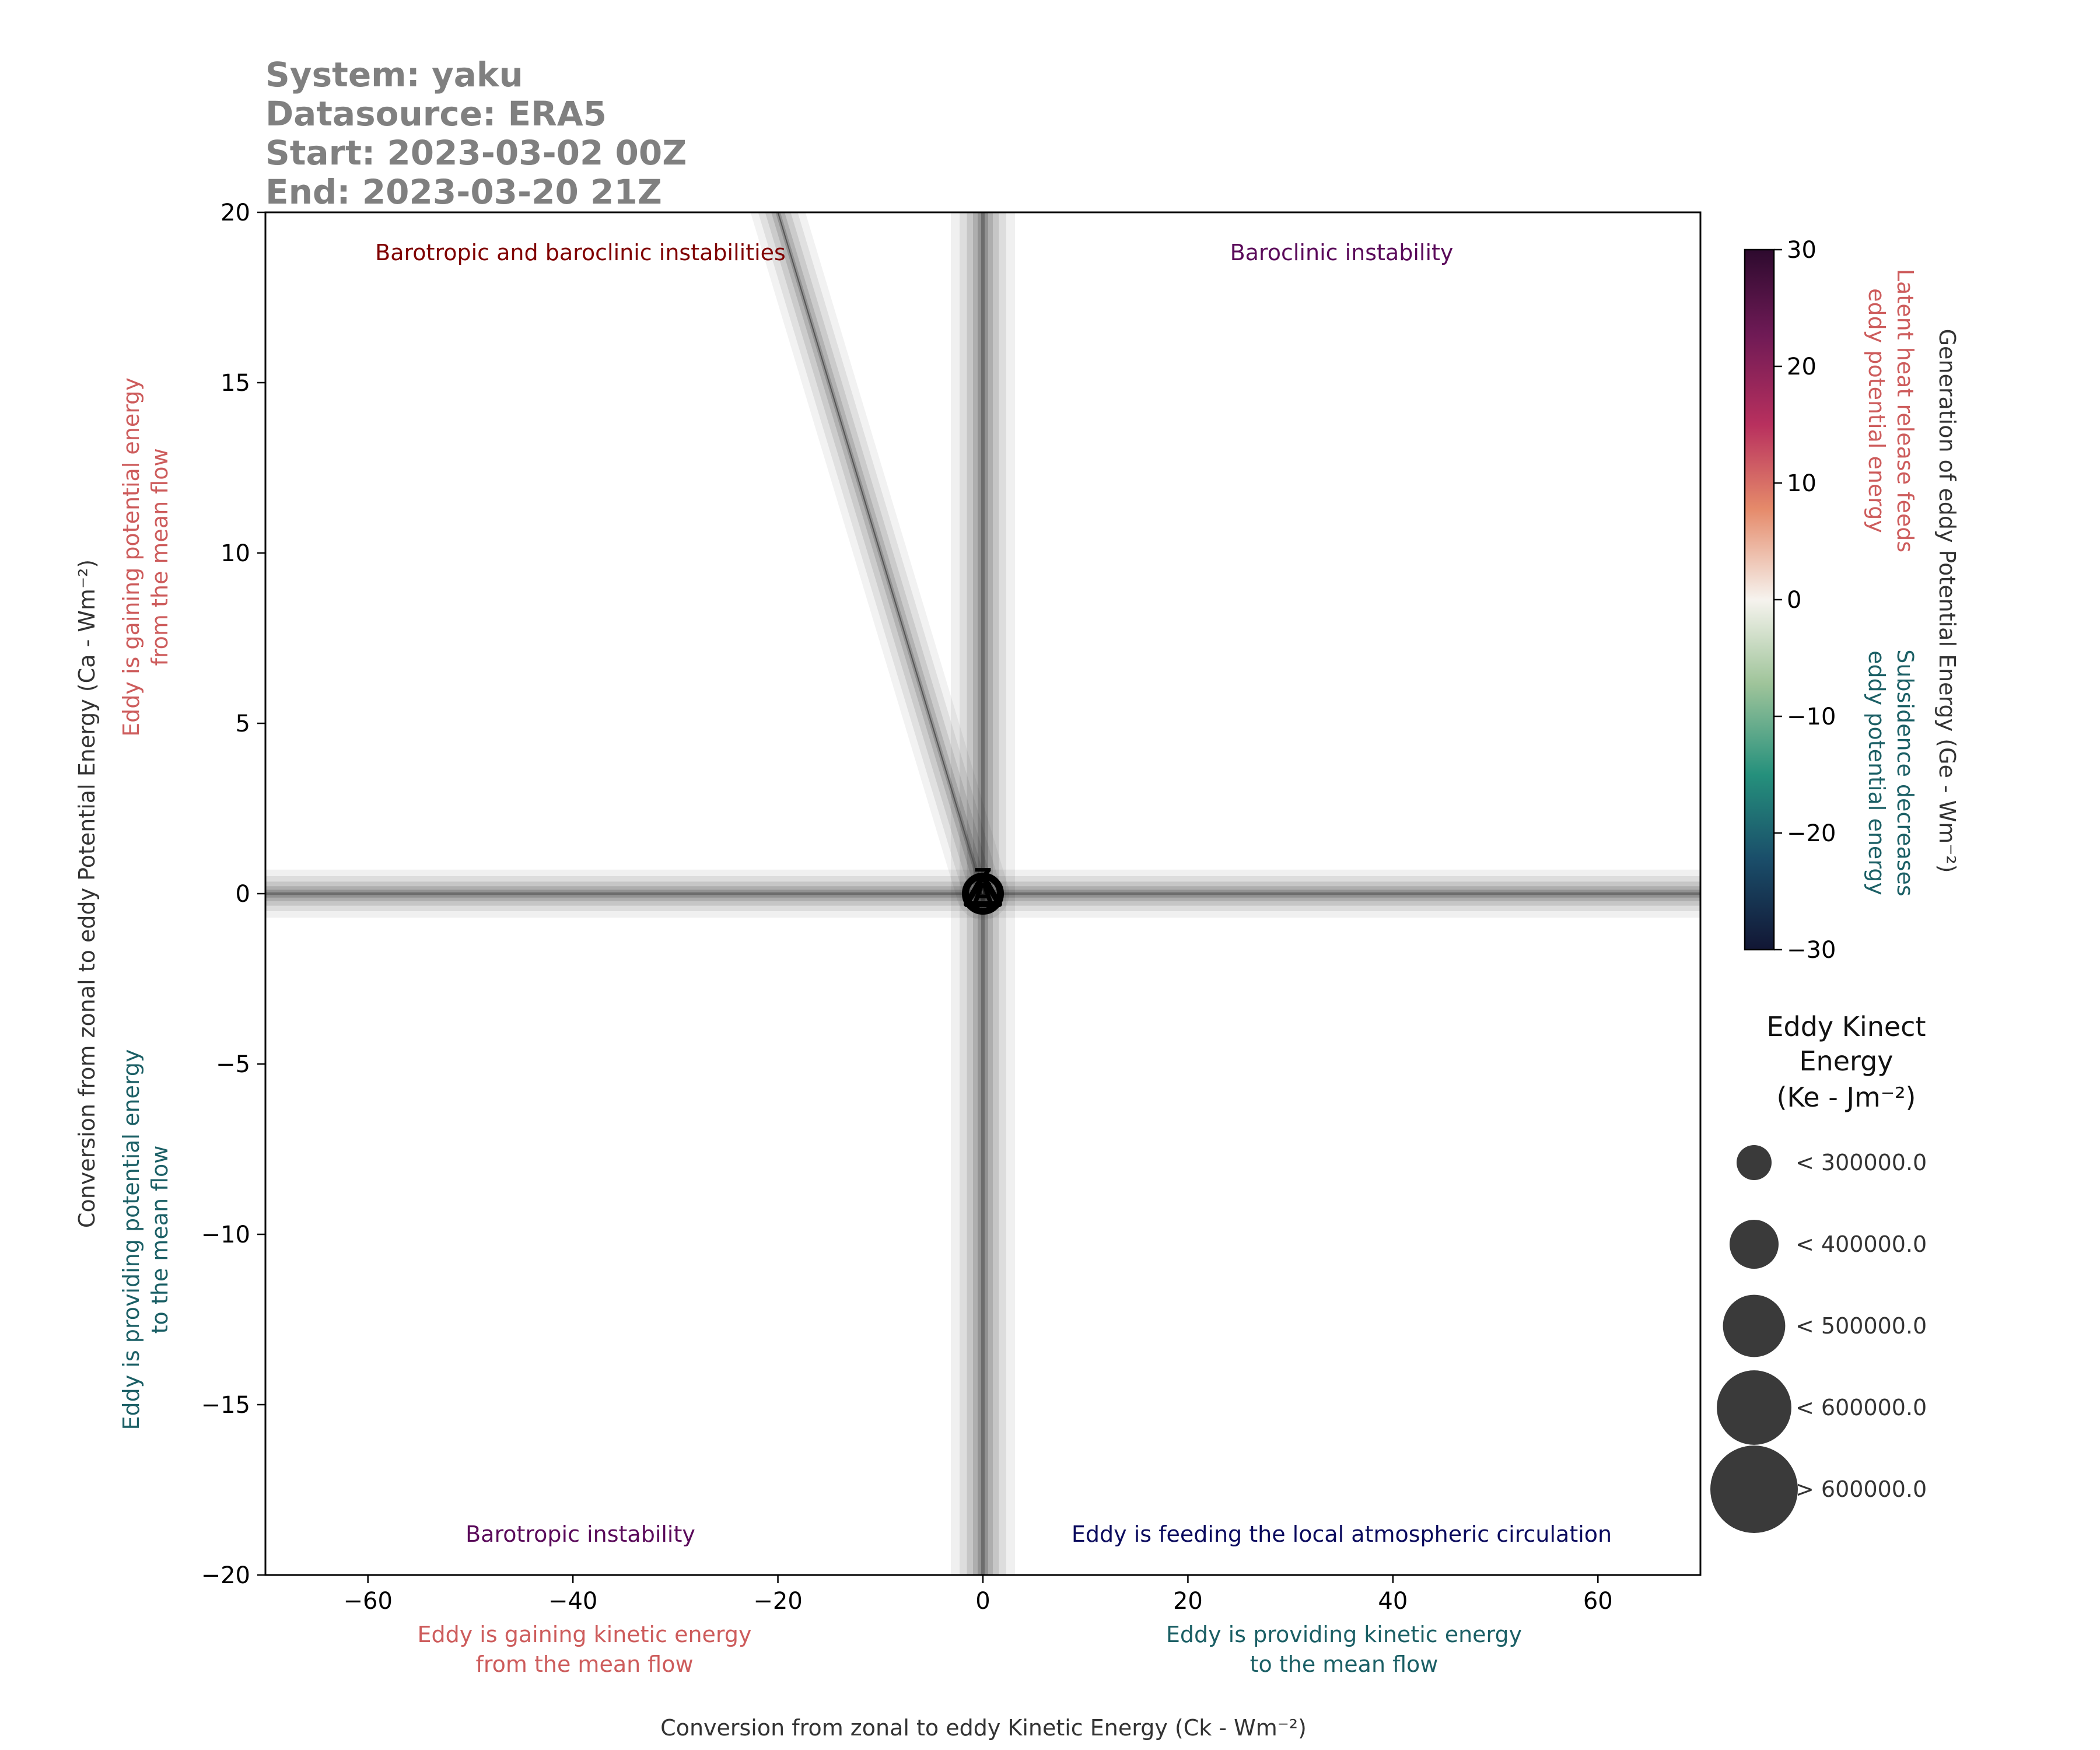 The width and height of the screenshot is (2100, 1750). What do you see at coordinates (1811, 834) in the screenshot?
I see `colorbar-tick-label: −20` at bounding box center [1811, 834].